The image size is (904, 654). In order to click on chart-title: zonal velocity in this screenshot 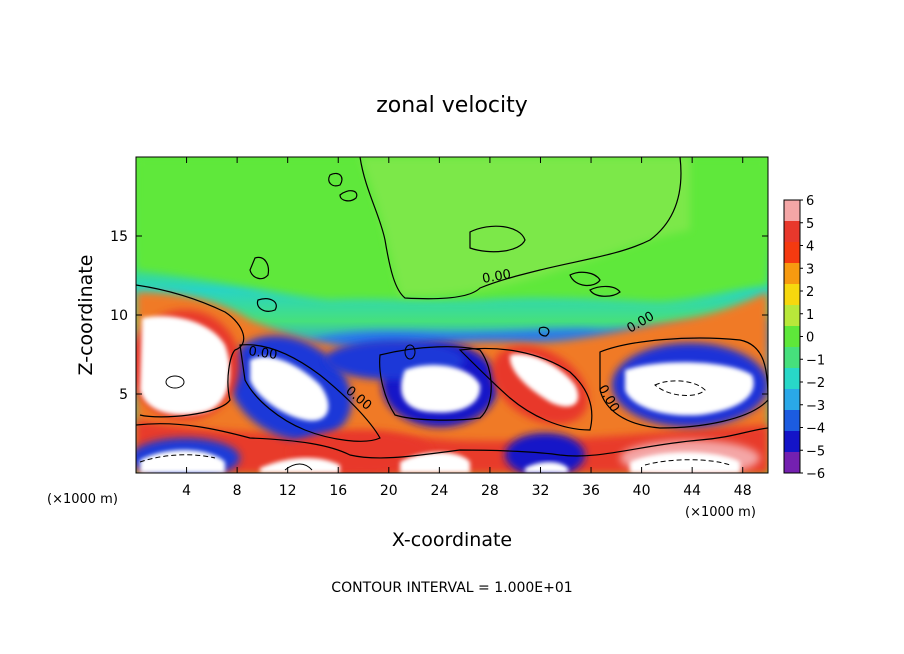, I will do `click(452, 105)`.